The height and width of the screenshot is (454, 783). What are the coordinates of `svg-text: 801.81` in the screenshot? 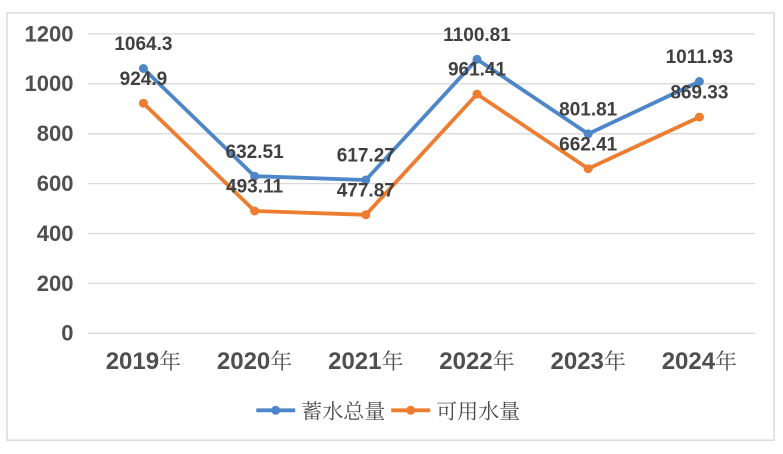 It's located at (588, 110).